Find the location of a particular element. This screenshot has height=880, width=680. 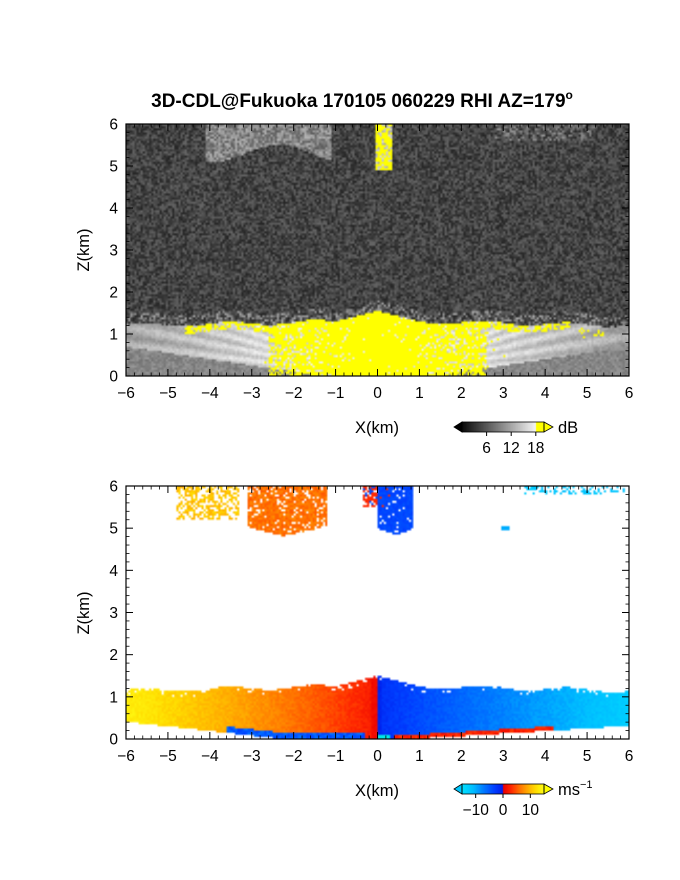

backscatter-colorbar-frame is located at coordinates (503, 427).